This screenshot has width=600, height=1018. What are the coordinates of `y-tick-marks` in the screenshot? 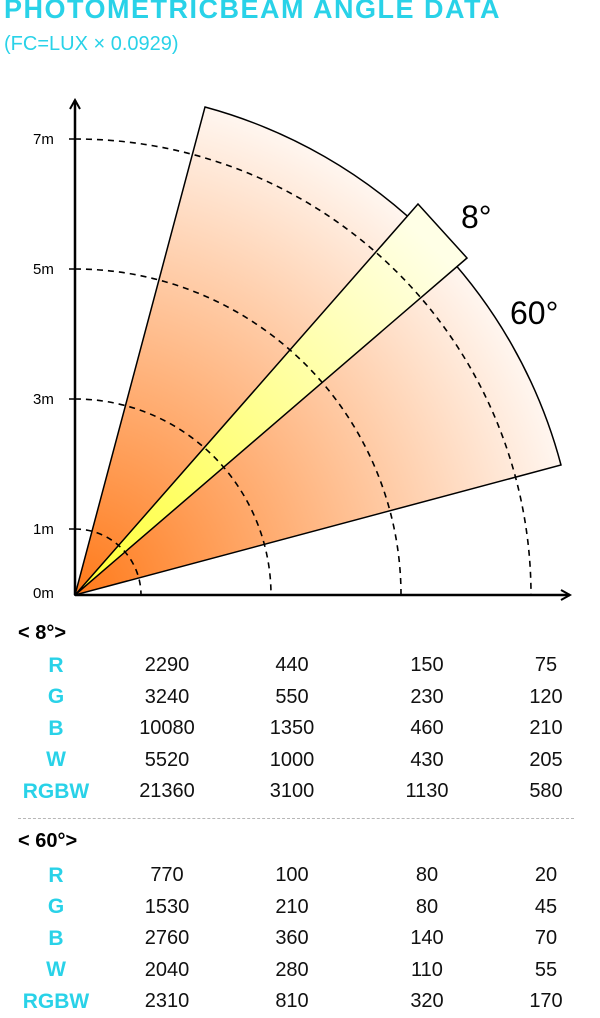 It's located at (72, 334).